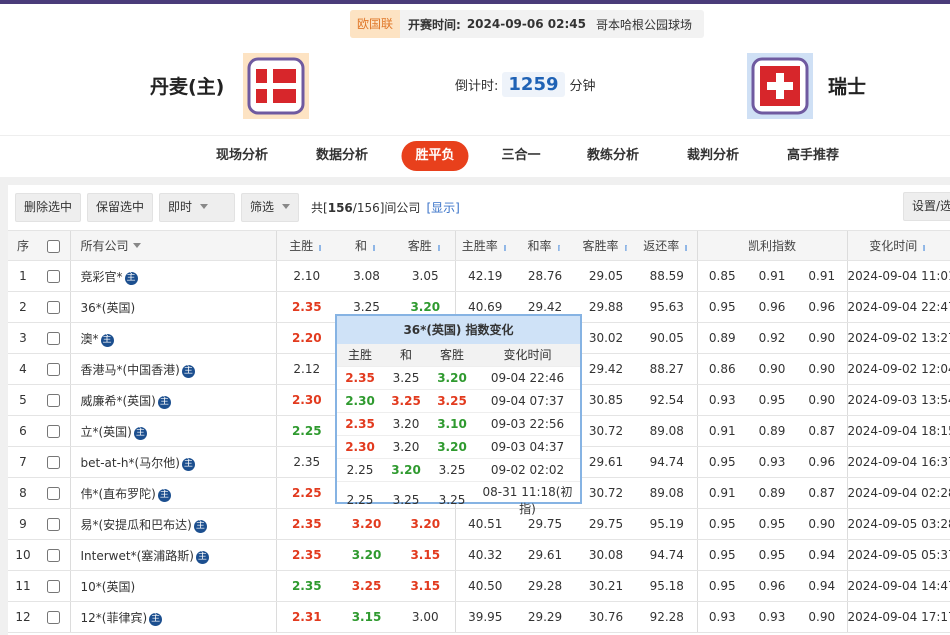 This screenshot has width=950, height=635. I want to click on change-time: 2024-09-04 22:47, so click(898, 307).